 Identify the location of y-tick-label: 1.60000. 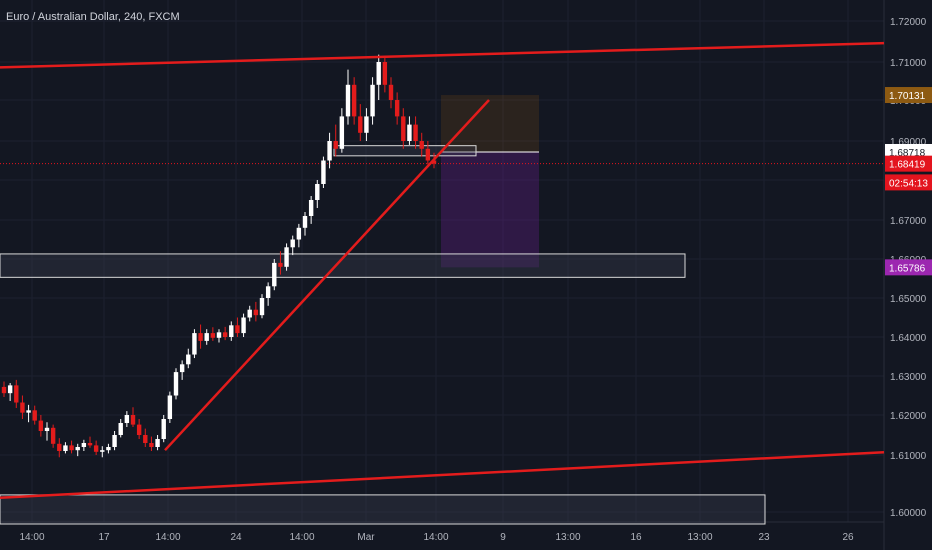
(908, 513).